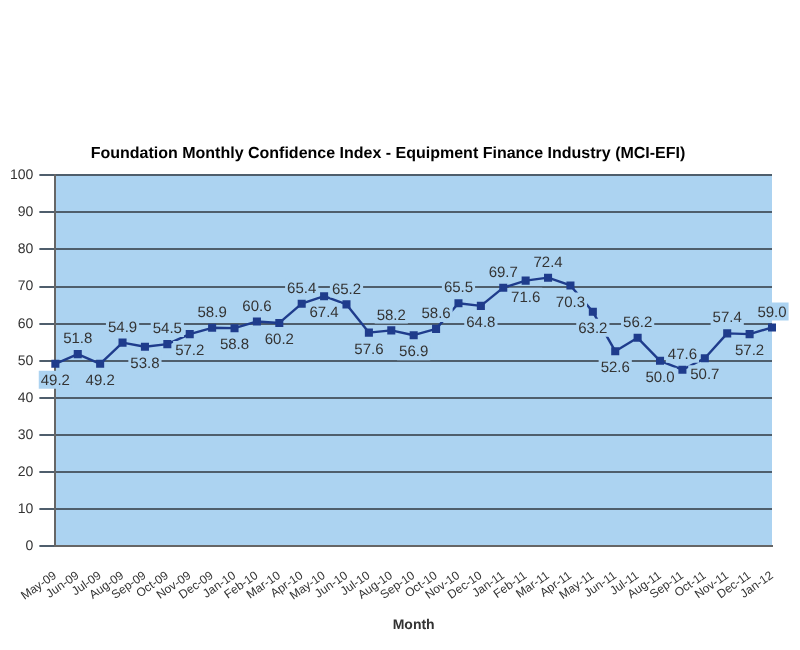 The image size is (800, 650). I want to click on chart-title: Foundation Monthly Confidence Index - Equipment Finance Industry (MCI-EFI), so click(388, 153).